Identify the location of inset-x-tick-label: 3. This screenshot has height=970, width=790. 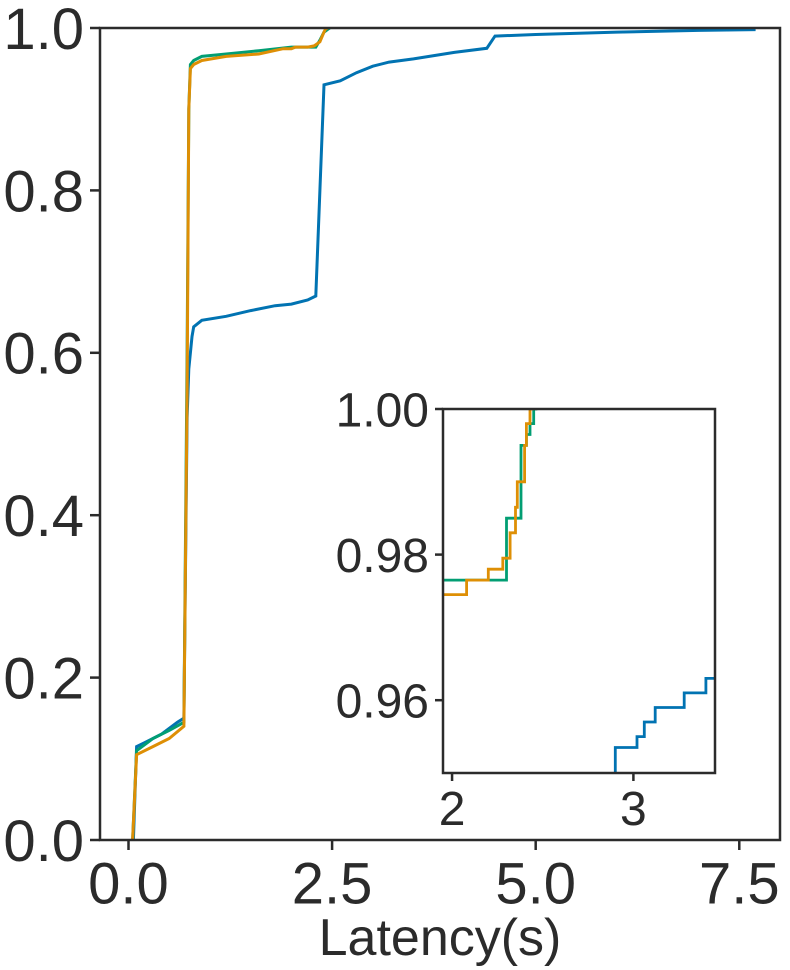
(633, 809).